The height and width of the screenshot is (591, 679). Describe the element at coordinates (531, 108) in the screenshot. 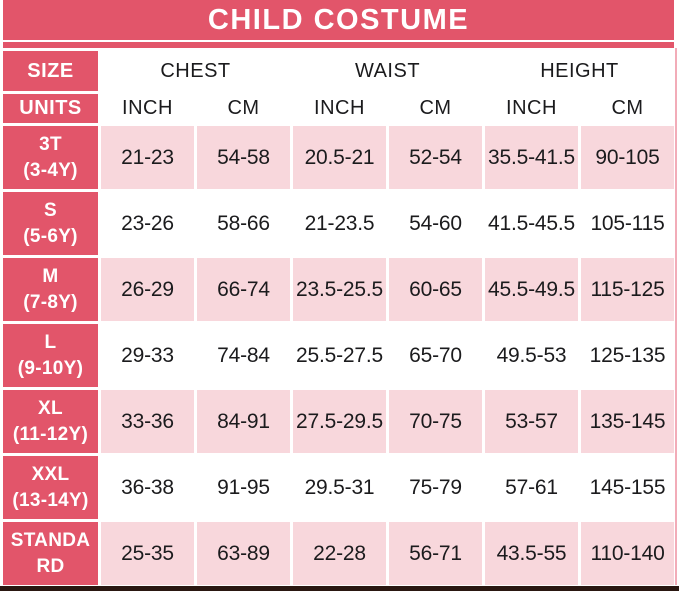

I see `unit-cell-height-inch: INCH` at that location.